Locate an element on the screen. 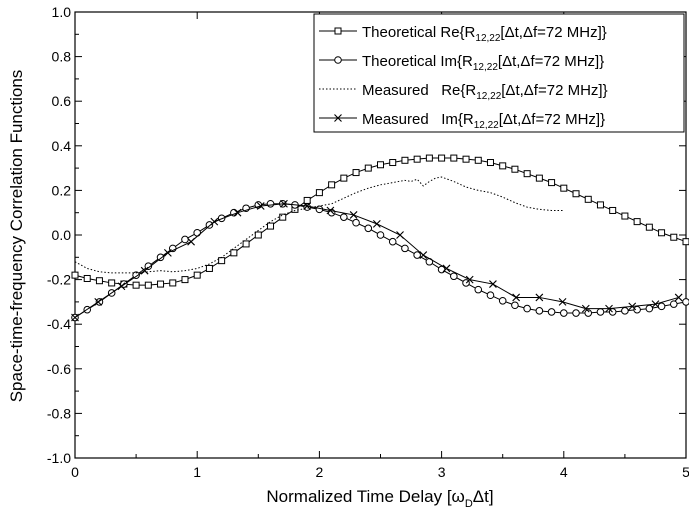 The image size is (689, 521). legend-marker-x is located at coordinates (338, 118).